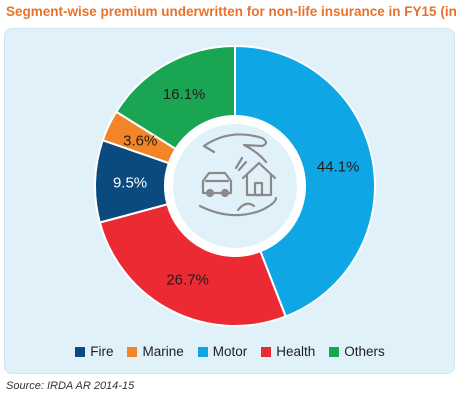  I want to click on legend-item-fire: Fire, so click(94, 351).